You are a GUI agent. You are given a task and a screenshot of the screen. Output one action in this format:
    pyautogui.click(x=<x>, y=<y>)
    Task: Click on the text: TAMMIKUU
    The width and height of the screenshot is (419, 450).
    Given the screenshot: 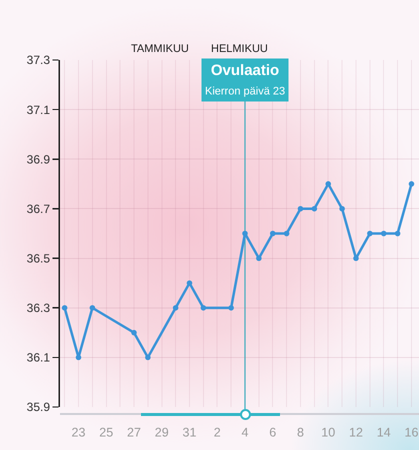 What is the action you would take?
    pyautogui.click(x=160, y=49)
    